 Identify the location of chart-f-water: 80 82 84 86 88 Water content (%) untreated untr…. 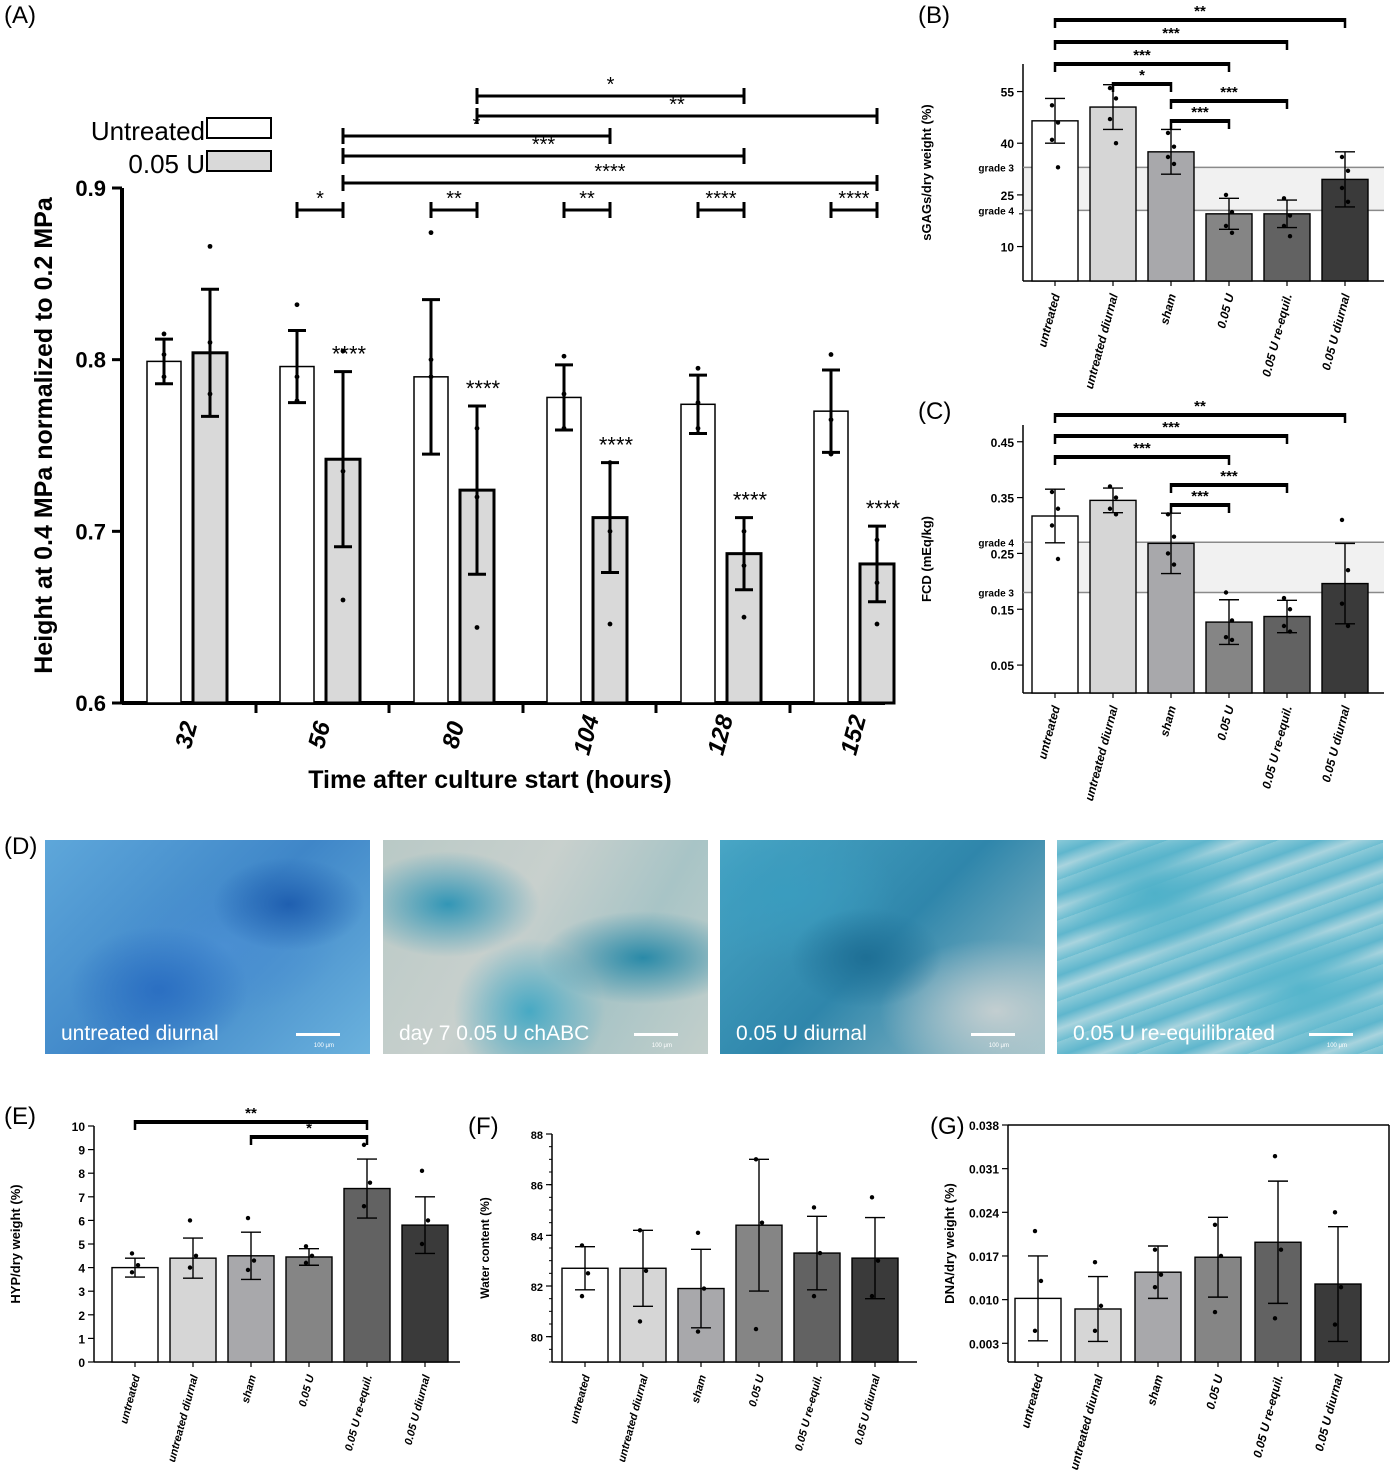
(697, 1297).